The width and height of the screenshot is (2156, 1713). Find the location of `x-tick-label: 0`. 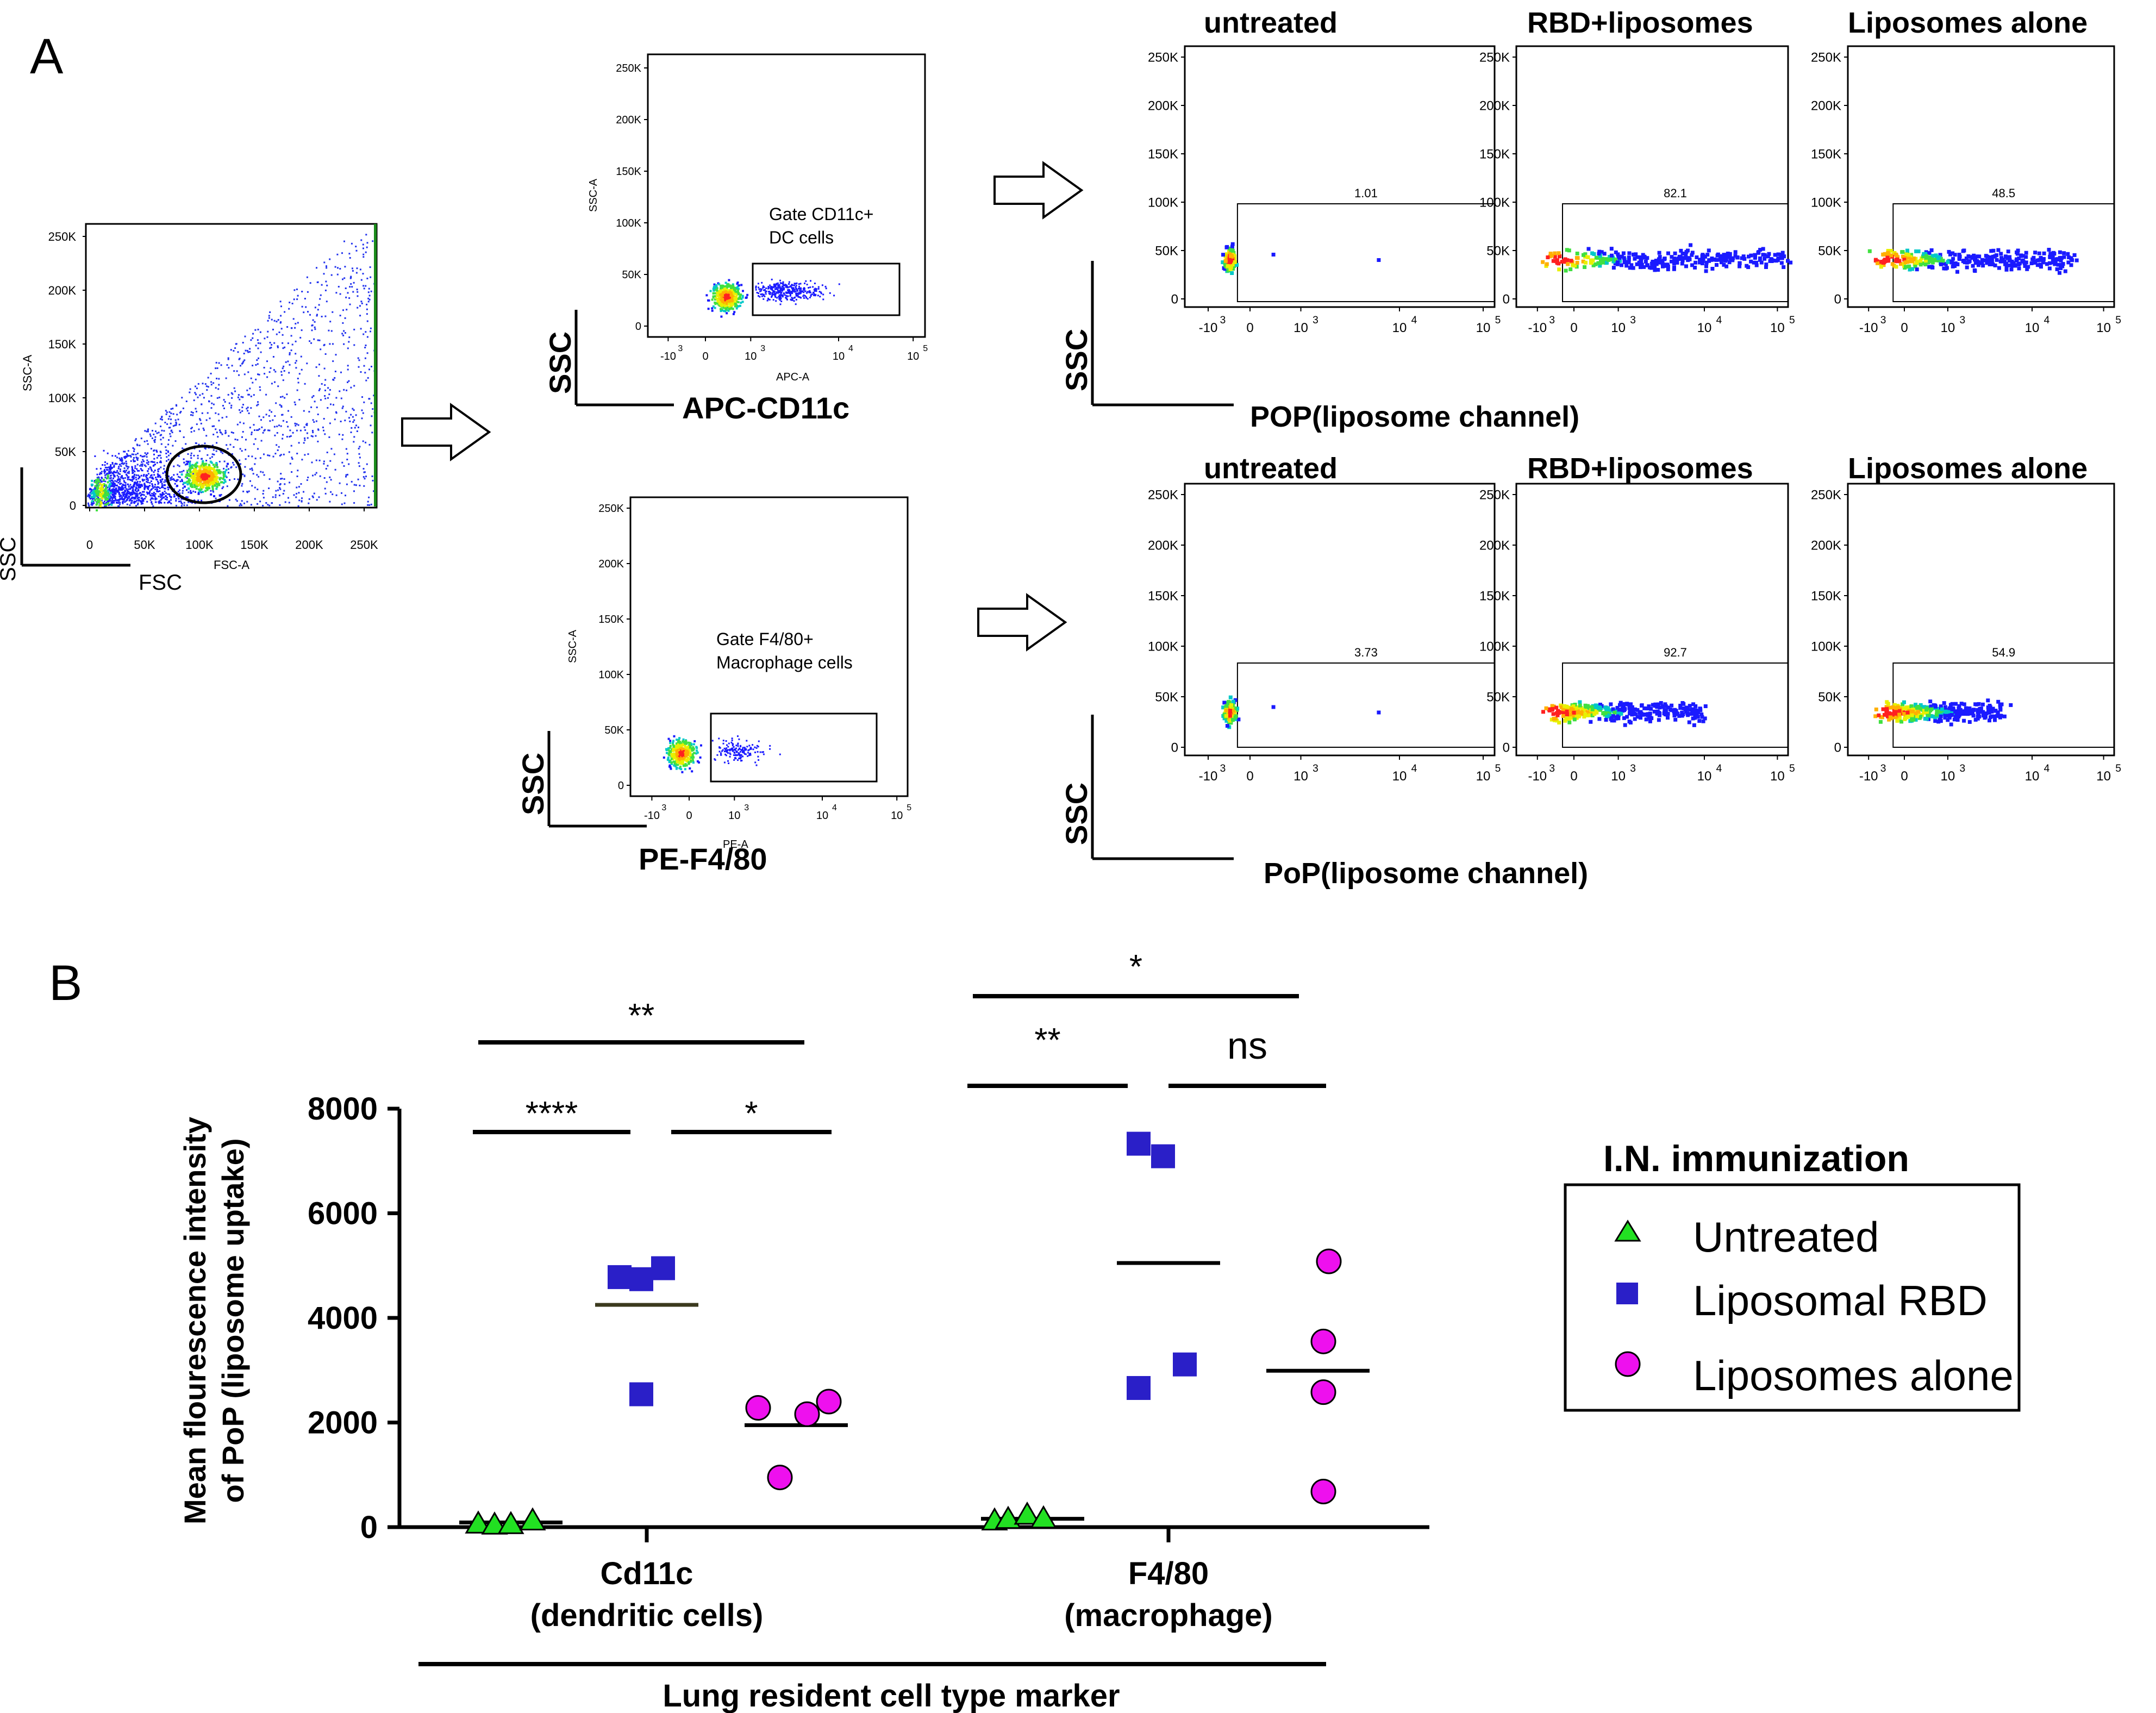

x-tick-label: 0 is located at coordinates (1249, 328).